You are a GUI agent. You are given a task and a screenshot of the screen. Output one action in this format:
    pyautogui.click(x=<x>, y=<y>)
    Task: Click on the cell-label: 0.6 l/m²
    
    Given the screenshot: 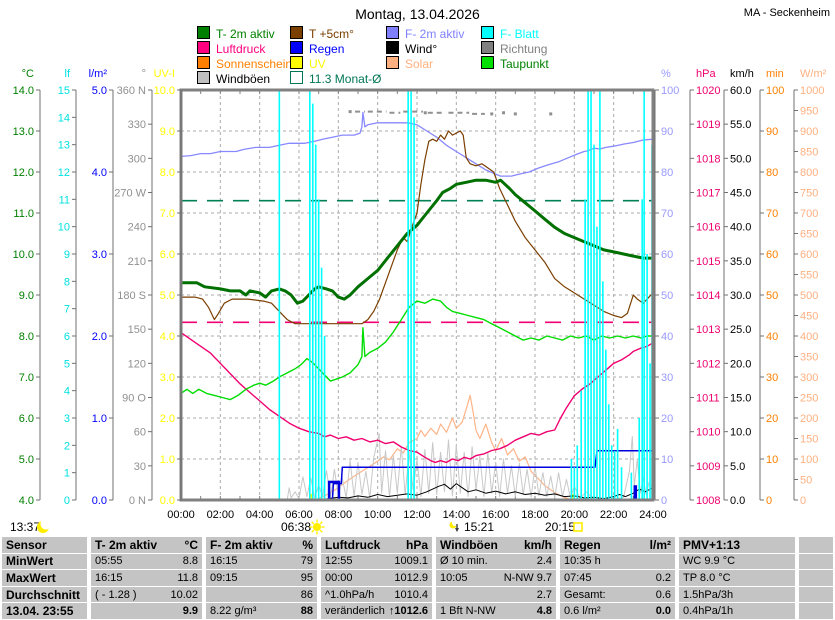 What is the action you would take?
    pyautogui.click(x=582, y=611)
    